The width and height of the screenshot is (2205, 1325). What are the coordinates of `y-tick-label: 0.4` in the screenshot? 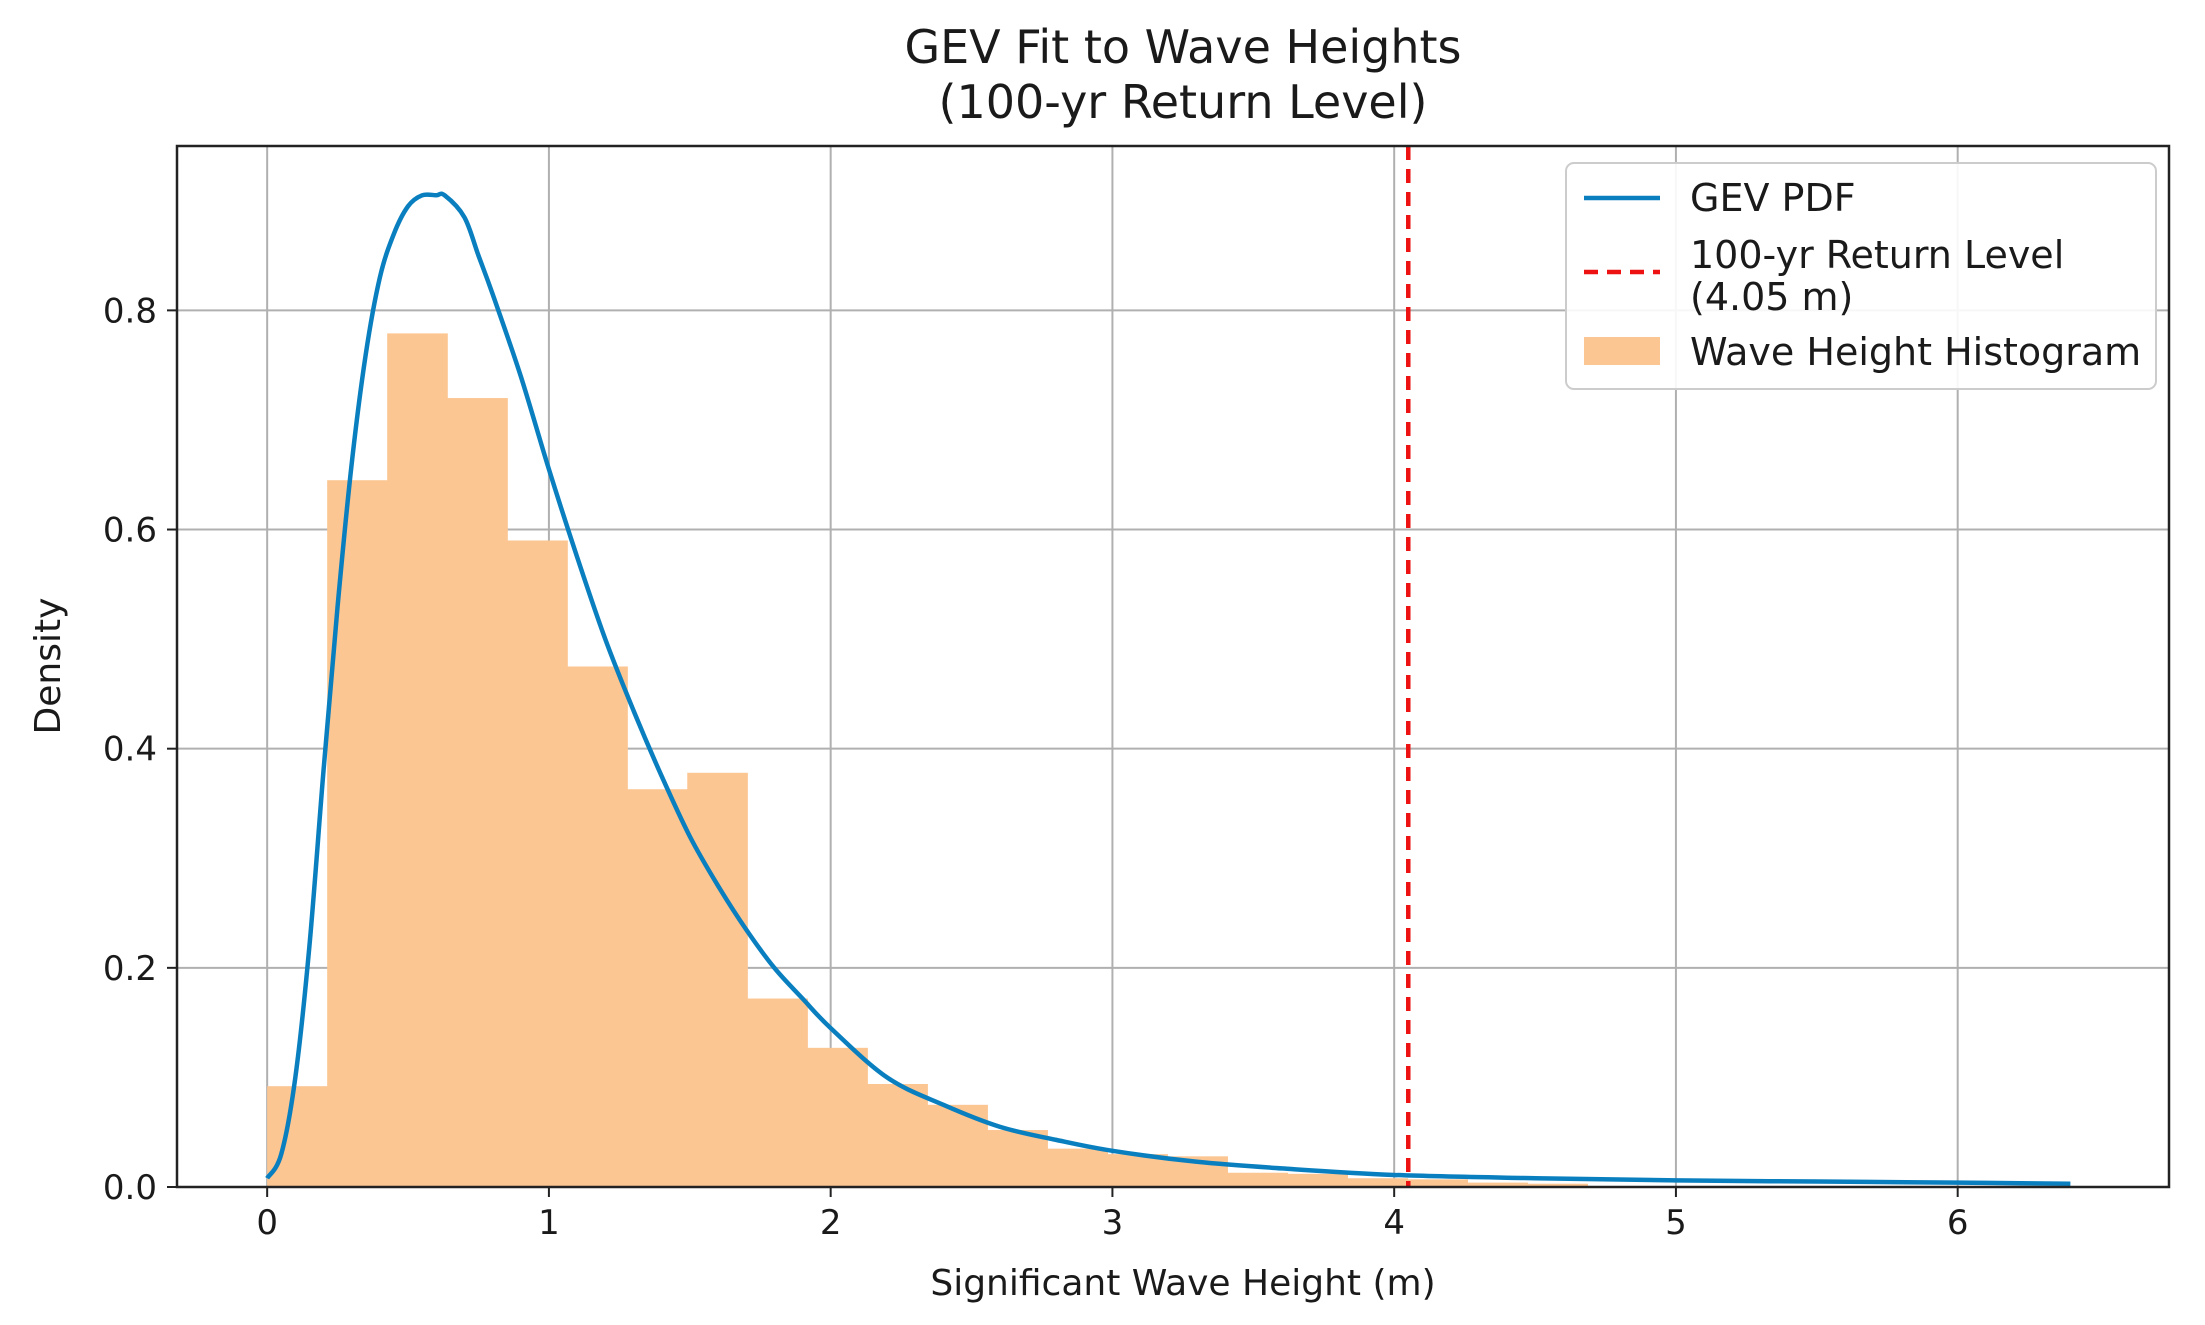 It's located at (130, 750).